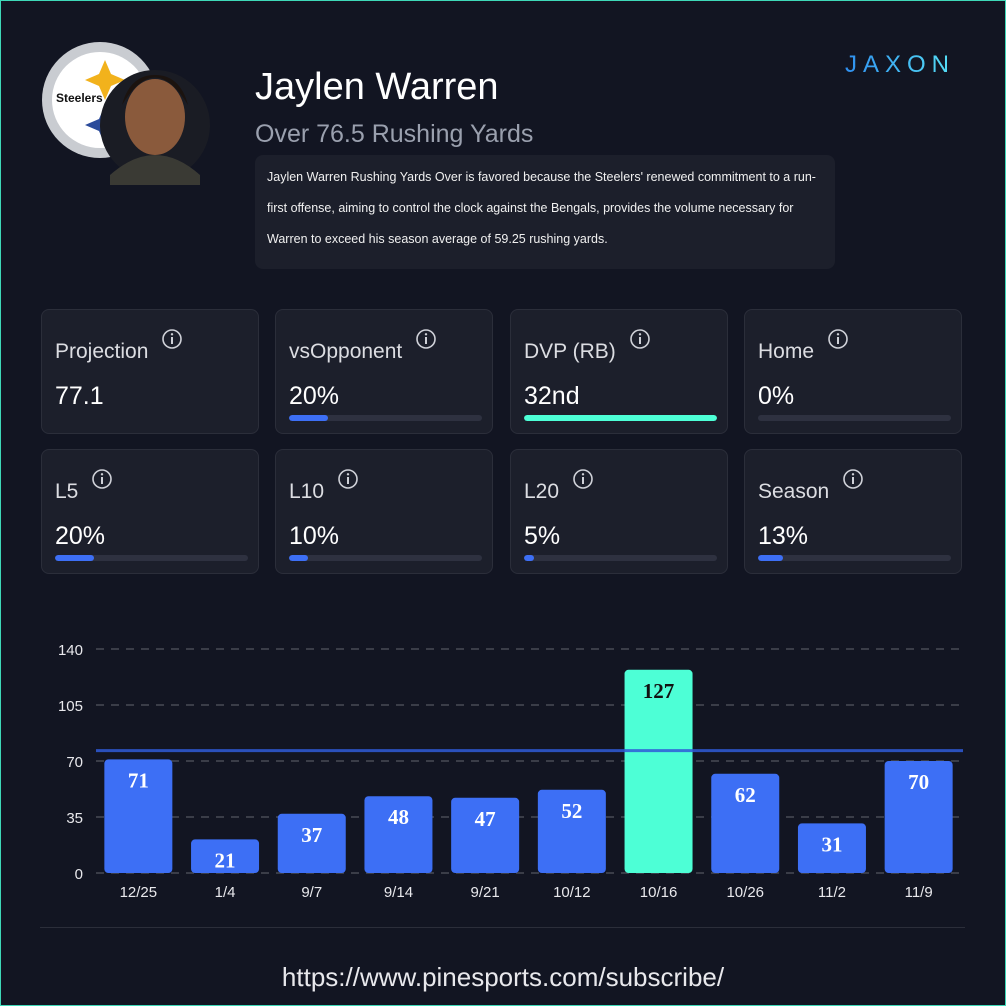 The width and height of the screenshot is (1006, 1006). I want to click on stat-card: L10 10%, so click(384, 511).